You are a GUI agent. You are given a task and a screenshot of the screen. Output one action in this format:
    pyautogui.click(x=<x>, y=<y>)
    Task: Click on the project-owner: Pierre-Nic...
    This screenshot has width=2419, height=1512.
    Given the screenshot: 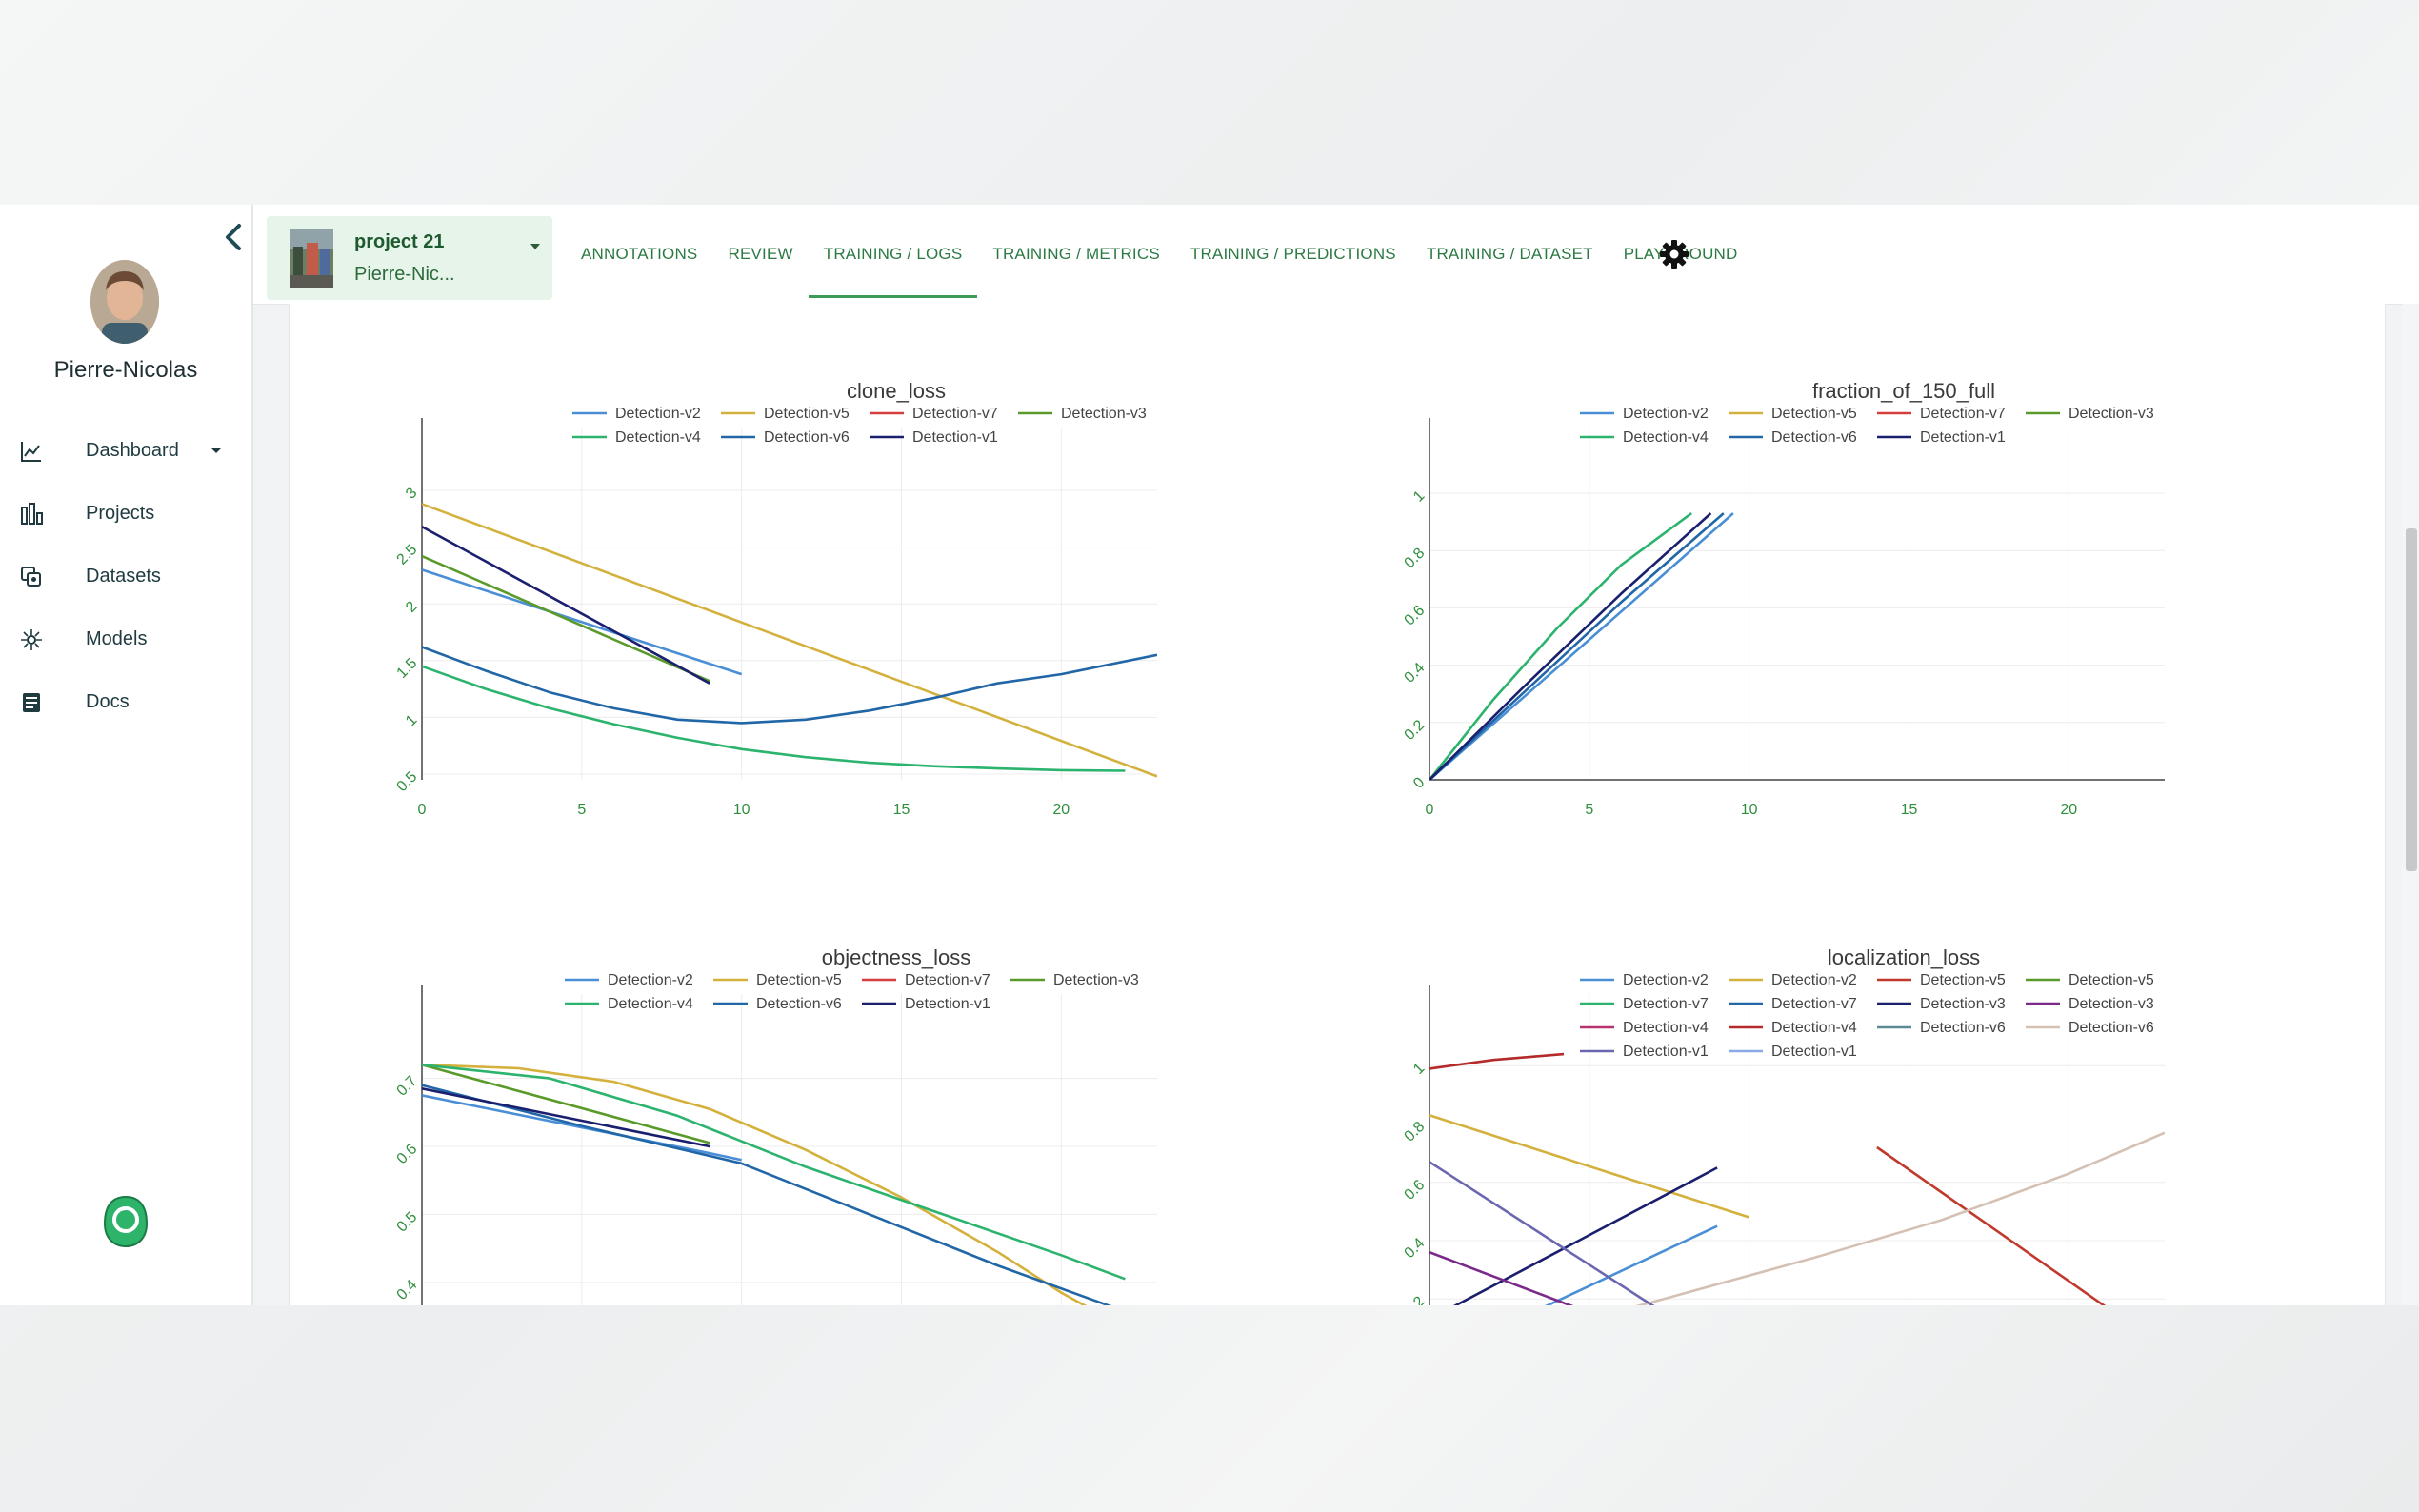 What is the action you would take?
    pyautogui.click(x=404, y=274)
    